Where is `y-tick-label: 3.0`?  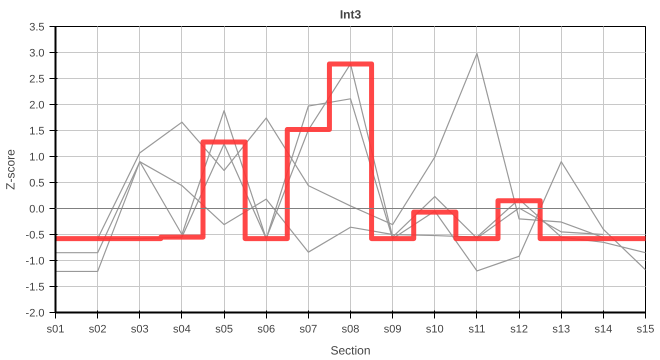
y-tick-label: 3.0 is located at coordinates (37, 54).